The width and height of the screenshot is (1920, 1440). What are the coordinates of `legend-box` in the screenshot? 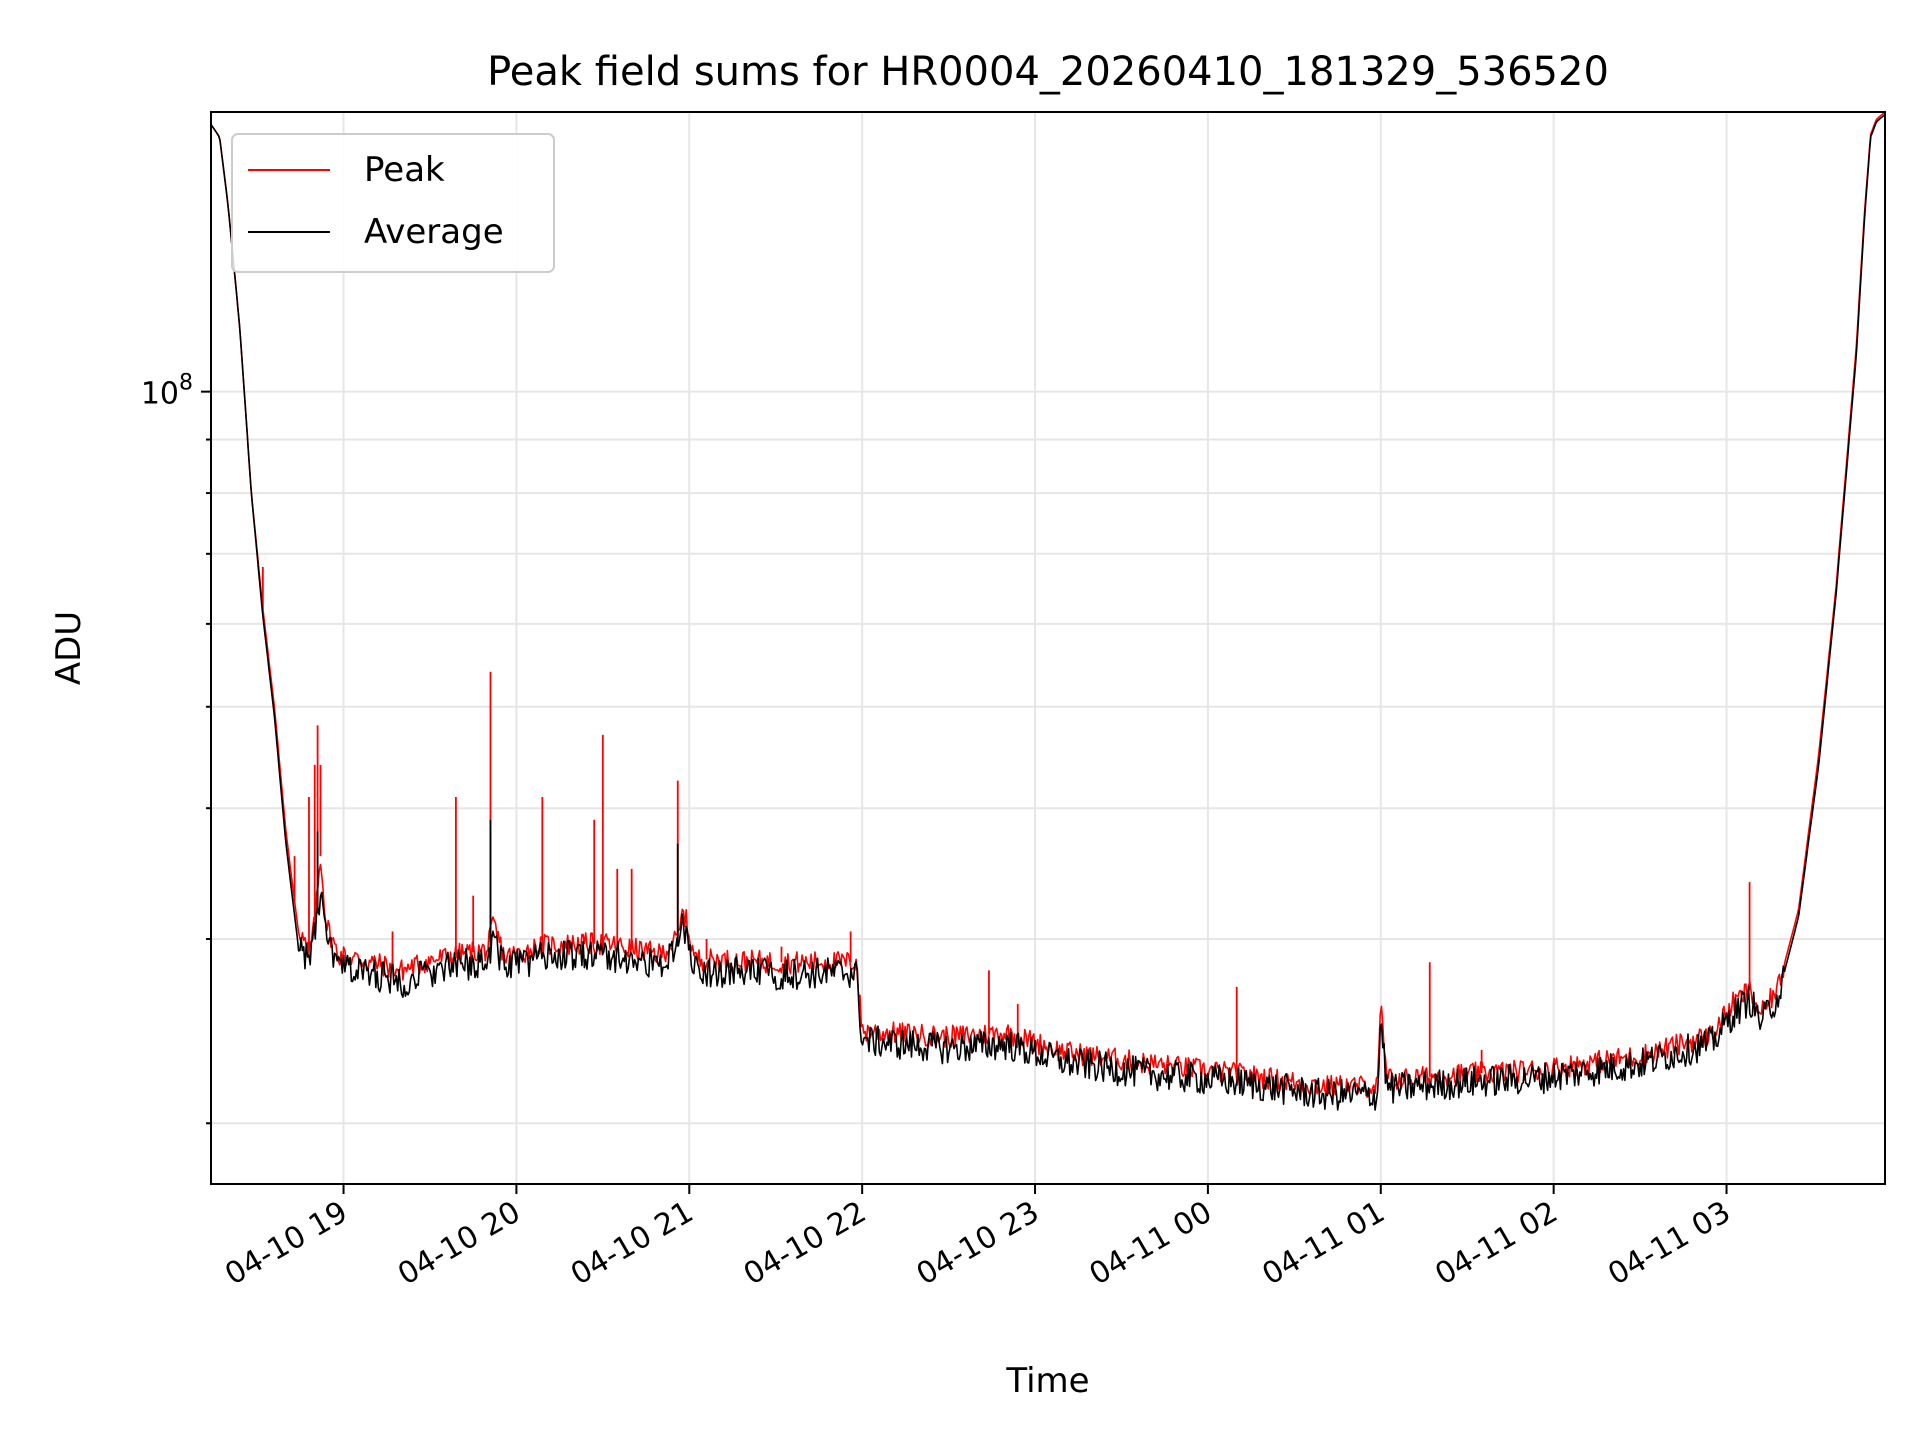 It's located at (393, 203).